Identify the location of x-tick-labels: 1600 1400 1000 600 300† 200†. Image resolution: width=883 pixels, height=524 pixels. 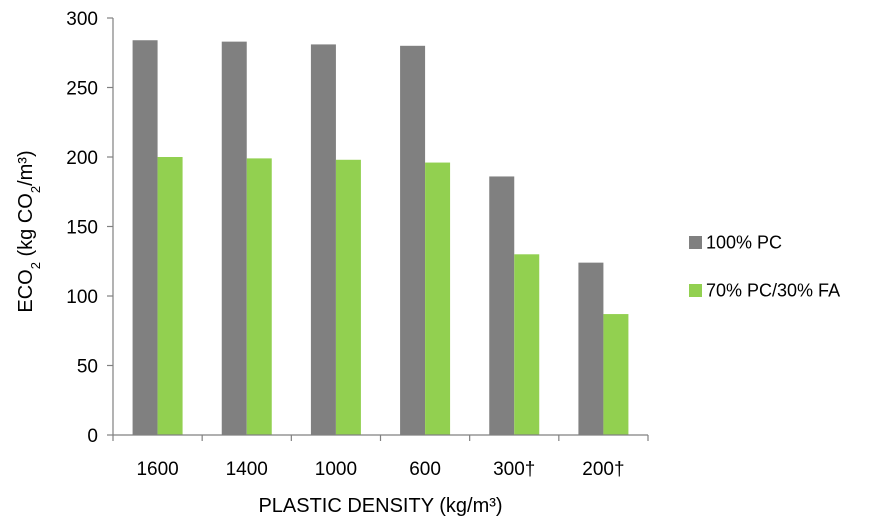
(380, 469).